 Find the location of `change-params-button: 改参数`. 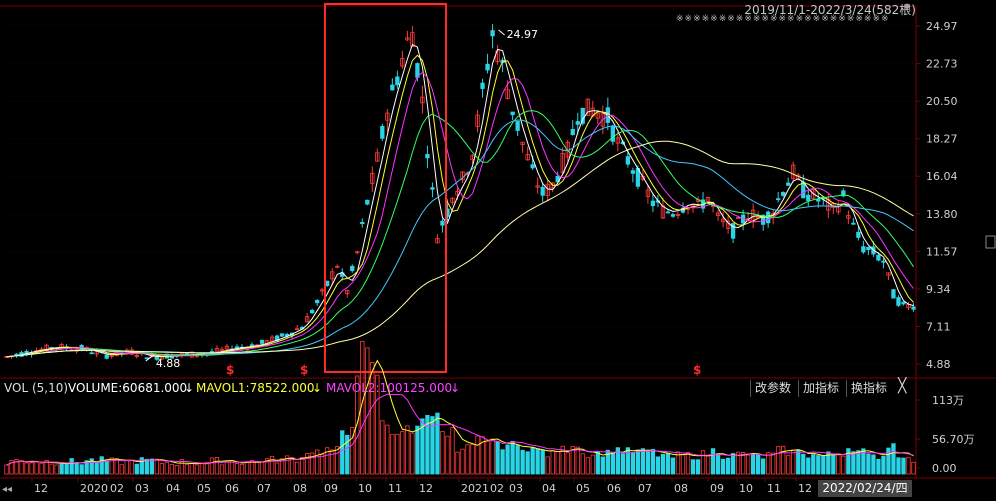

change-params-button: 改参数 is located at coordinates (772, 388).